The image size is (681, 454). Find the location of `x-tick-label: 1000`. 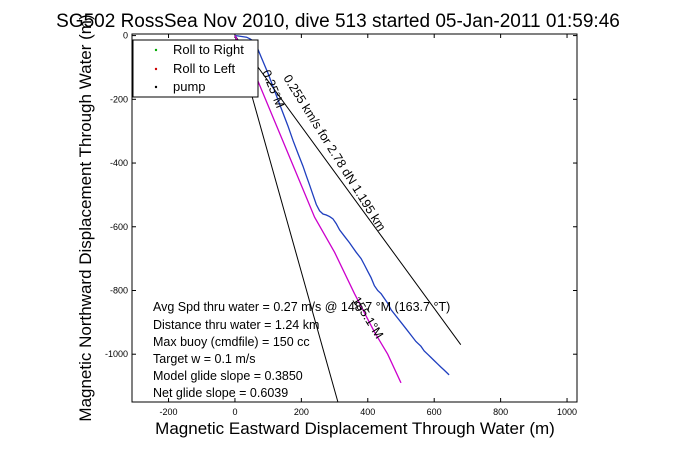

x-tick-label: 1000 is located at coordinates (567, 412).